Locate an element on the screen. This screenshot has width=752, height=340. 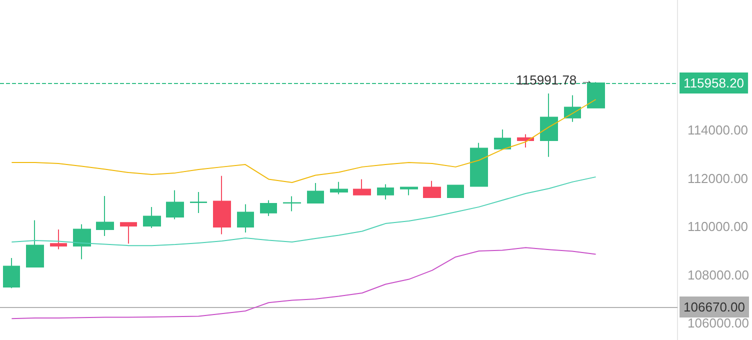
ref-line-label: 106670.00 is located at coordinates (714, 306).